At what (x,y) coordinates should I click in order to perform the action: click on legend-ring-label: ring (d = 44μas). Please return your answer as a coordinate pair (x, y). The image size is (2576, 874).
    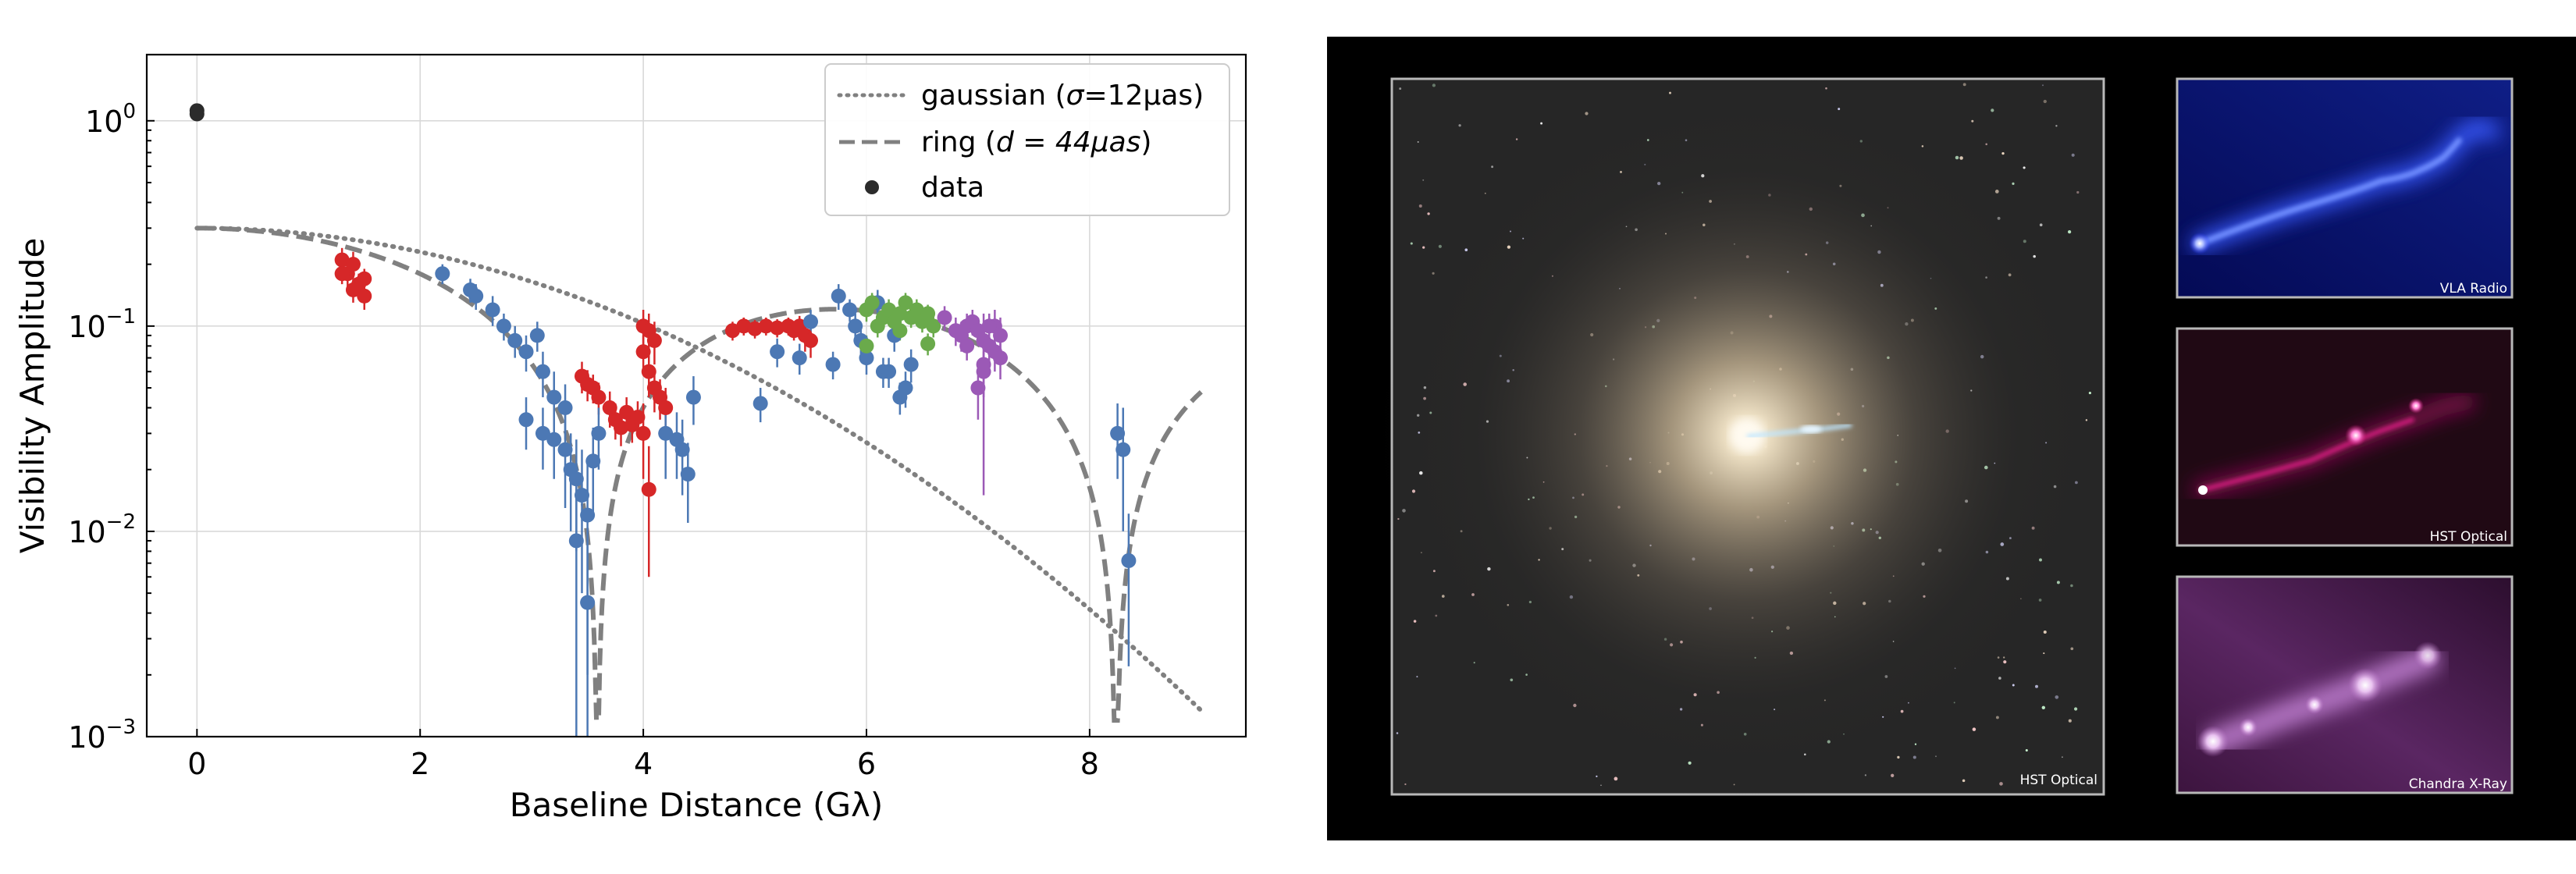
    Looking at the image, I should click on (1036, 142).